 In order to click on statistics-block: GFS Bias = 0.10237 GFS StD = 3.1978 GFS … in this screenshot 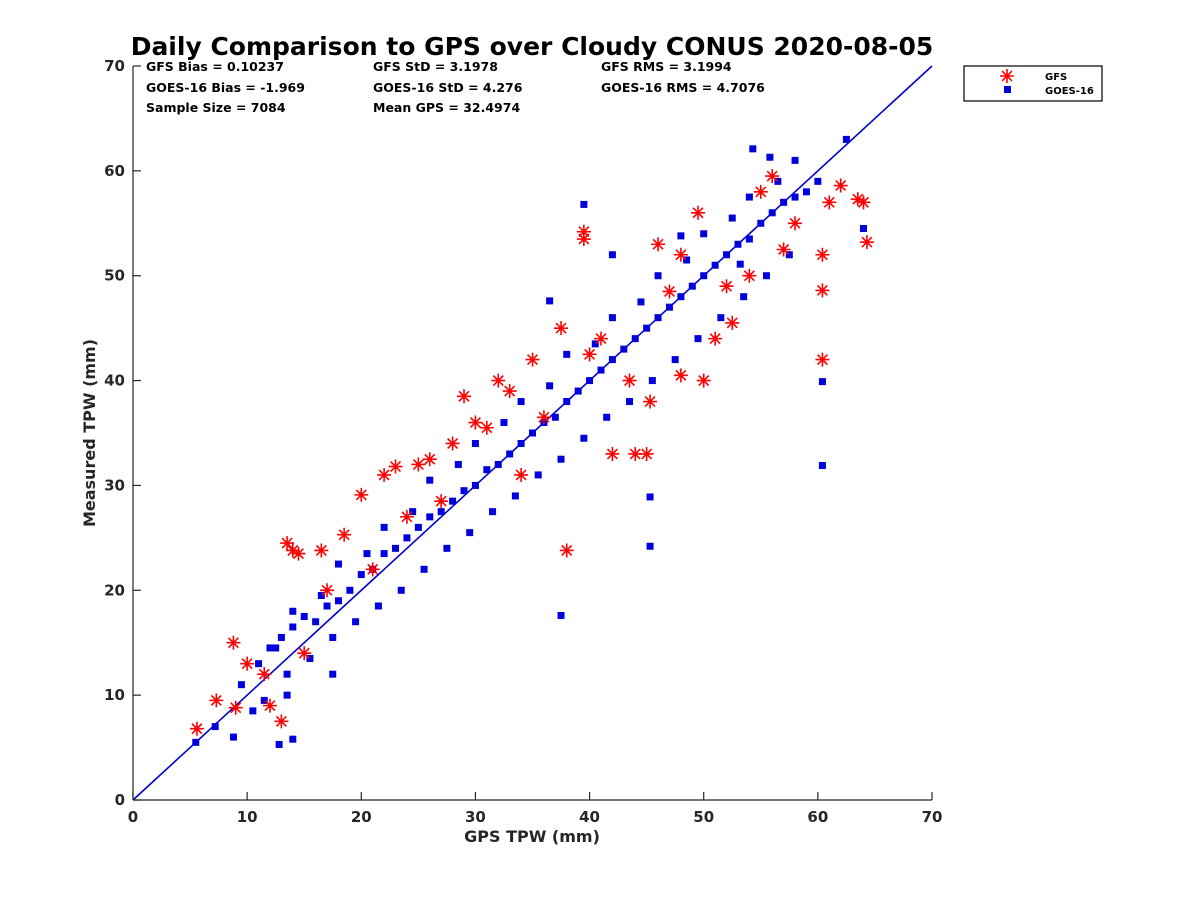, I will do `click(455, 87)`.